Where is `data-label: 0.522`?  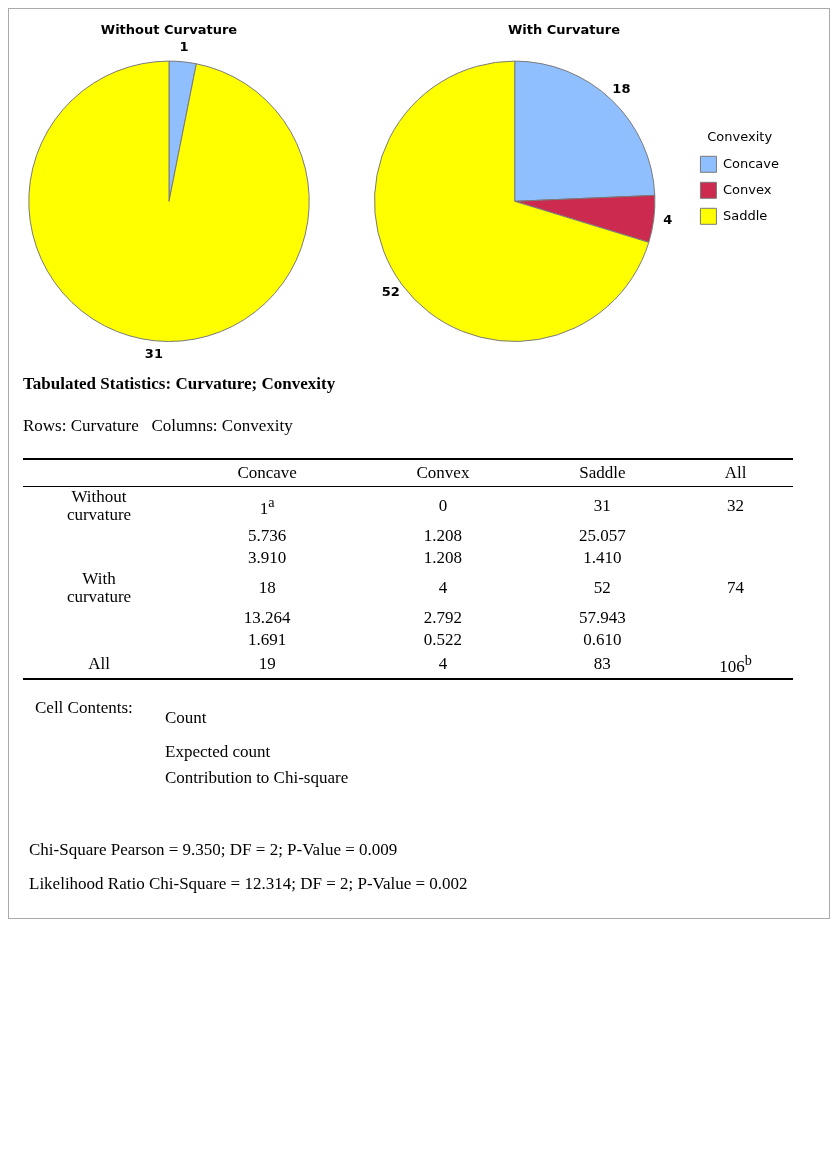 data-label: 0.522 is located at coordinates (443, 640).